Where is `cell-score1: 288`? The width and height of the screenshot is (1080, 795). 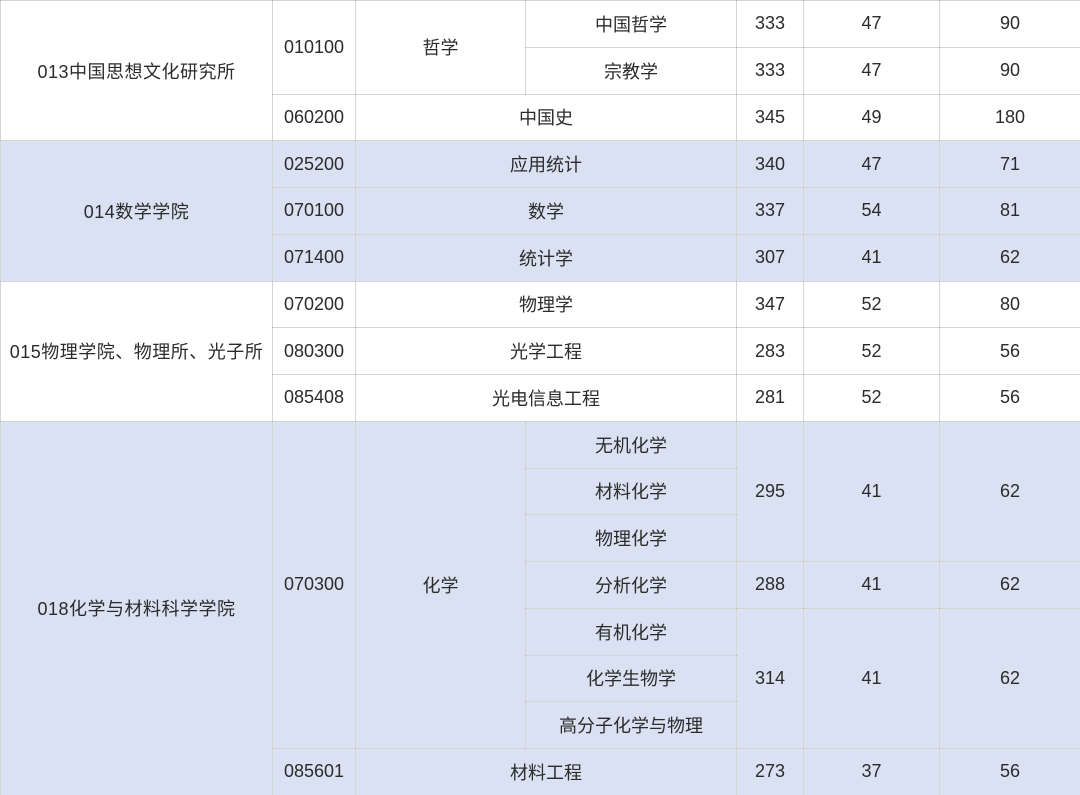
cell-score1: 288 is located at coordinates (770, 585).